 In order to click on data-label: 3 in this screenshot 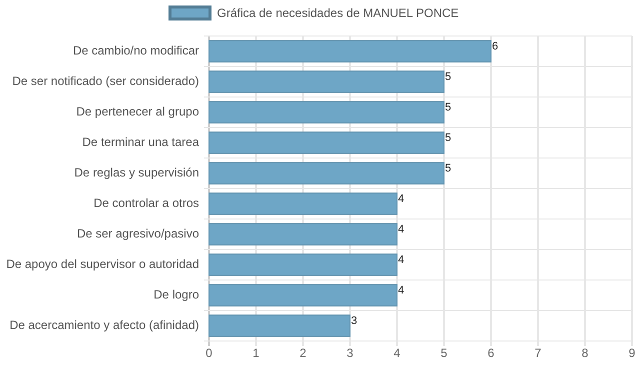, I will do `click(354, 320)`.